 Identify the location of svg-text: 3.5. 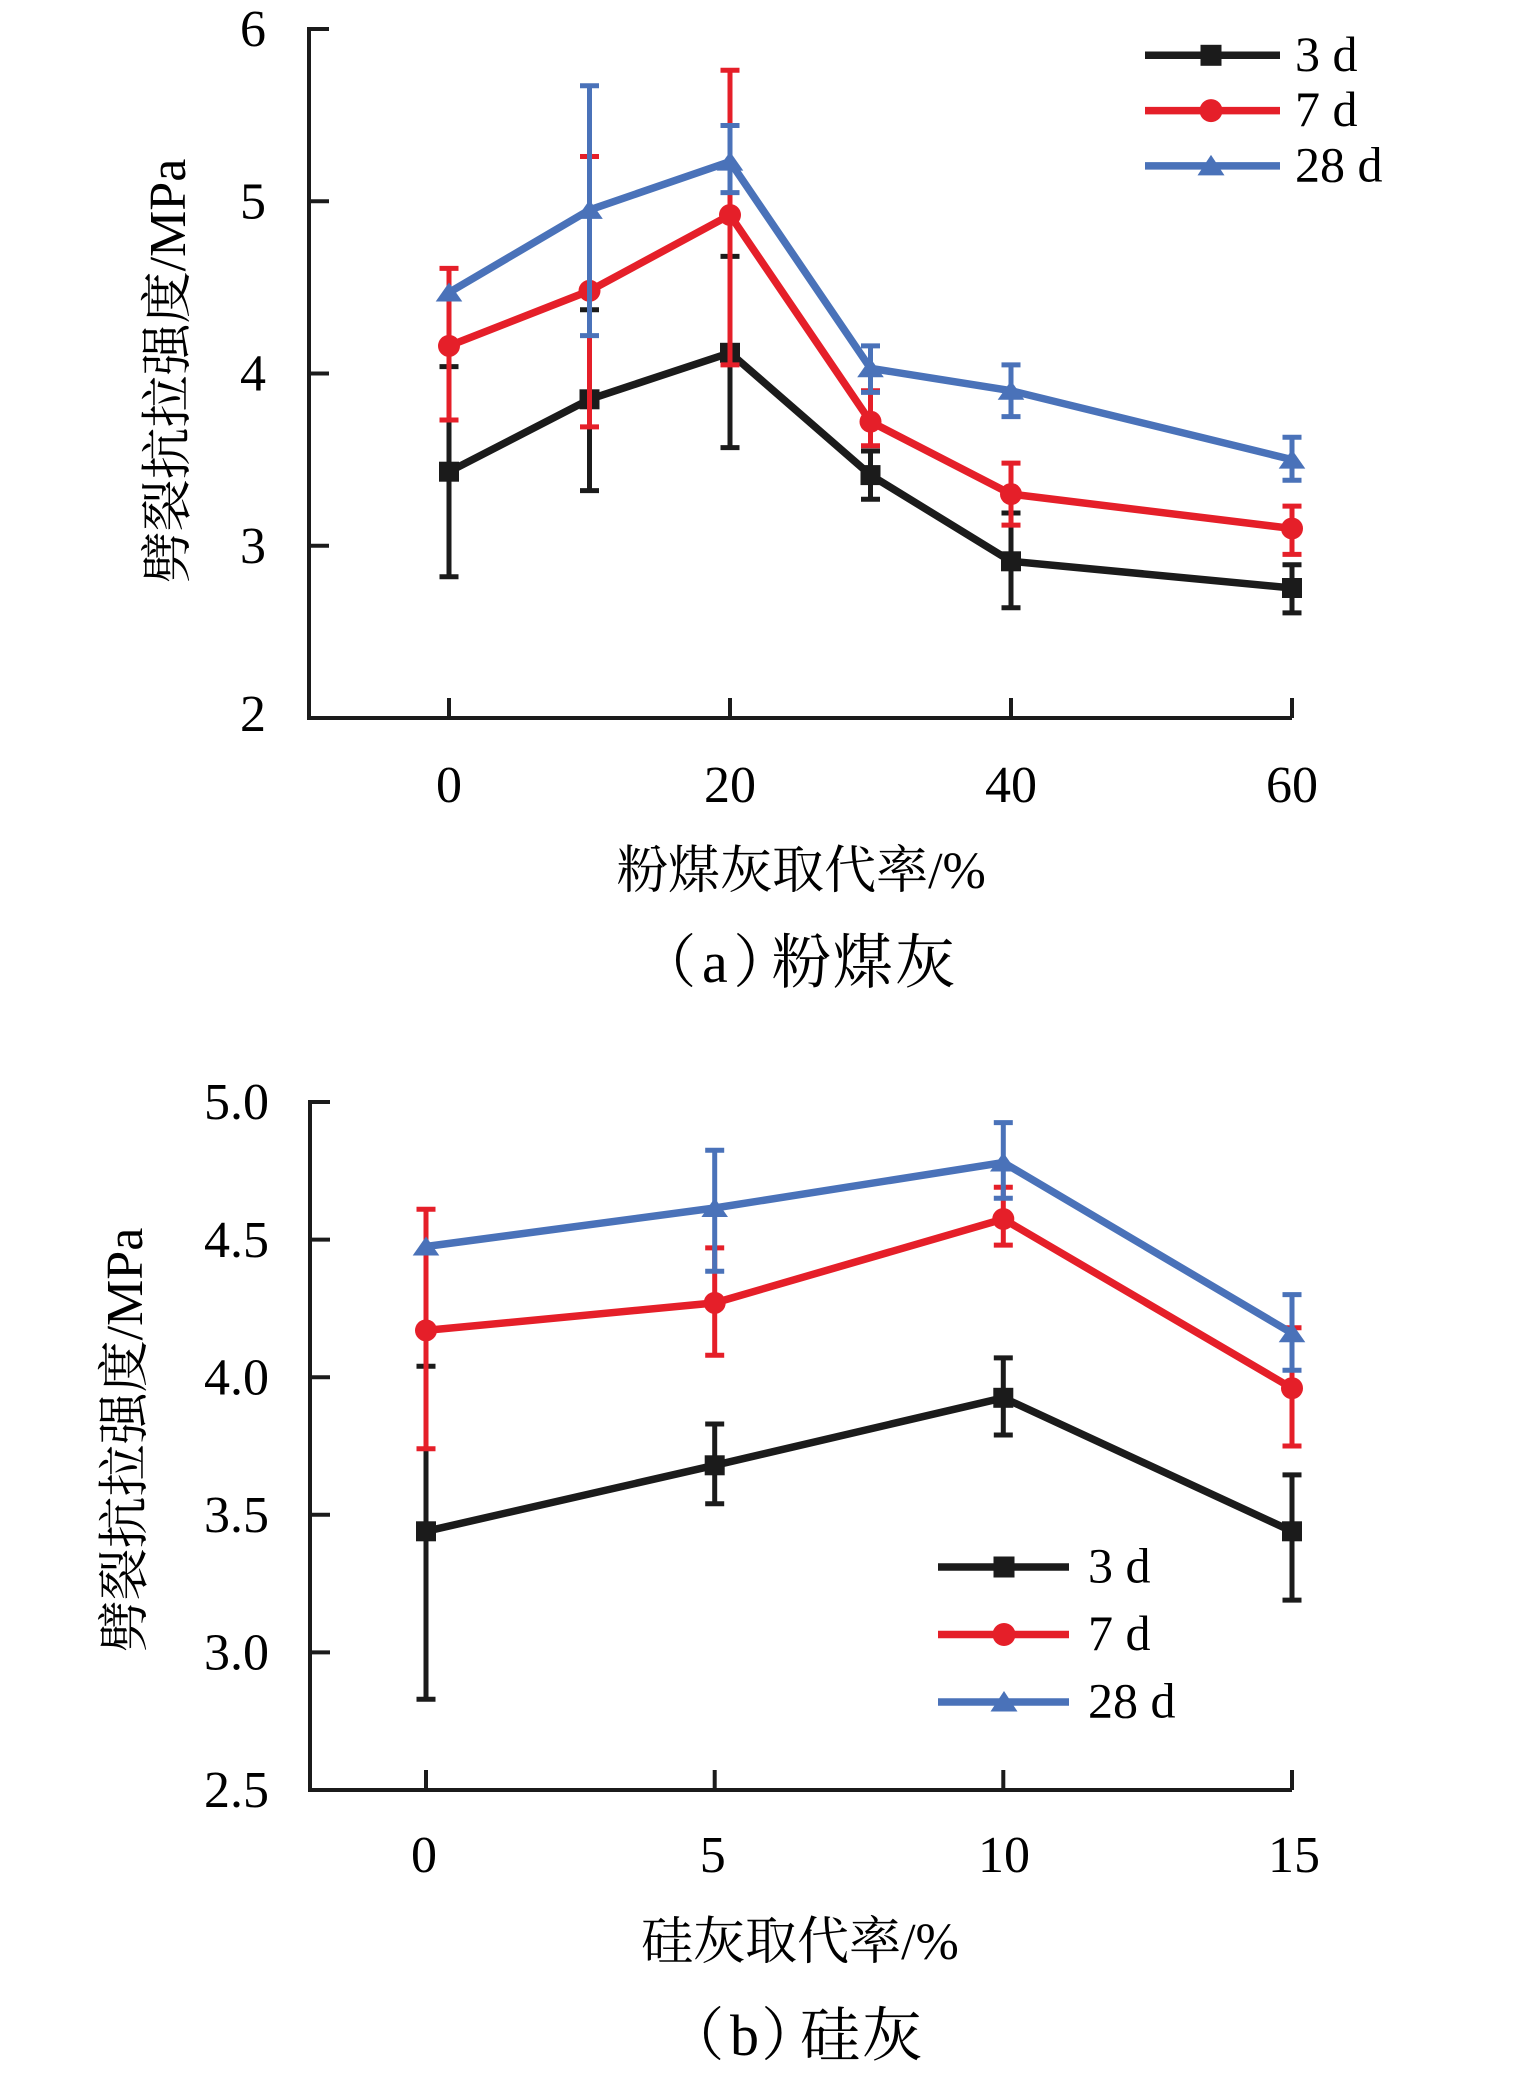
(236, 1515).